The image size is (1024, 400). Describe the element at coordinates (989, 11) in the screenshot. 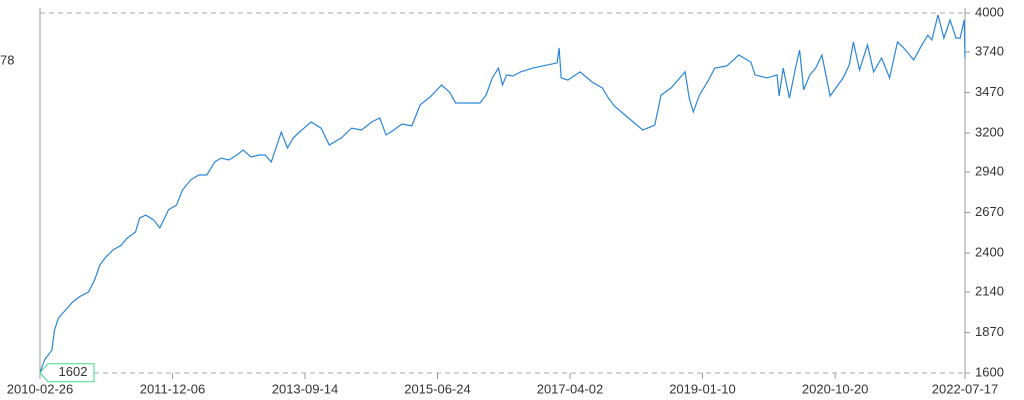

I see `y-tick-label: 4000` at that location.